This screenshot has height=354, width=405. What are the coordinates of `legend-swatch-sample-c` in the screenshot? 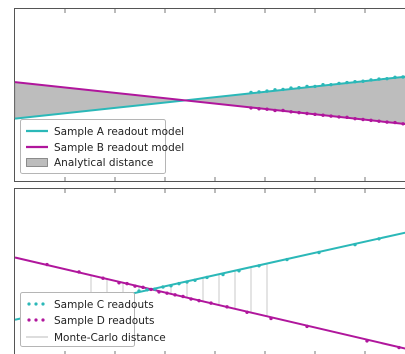 It's located at (36, 304).